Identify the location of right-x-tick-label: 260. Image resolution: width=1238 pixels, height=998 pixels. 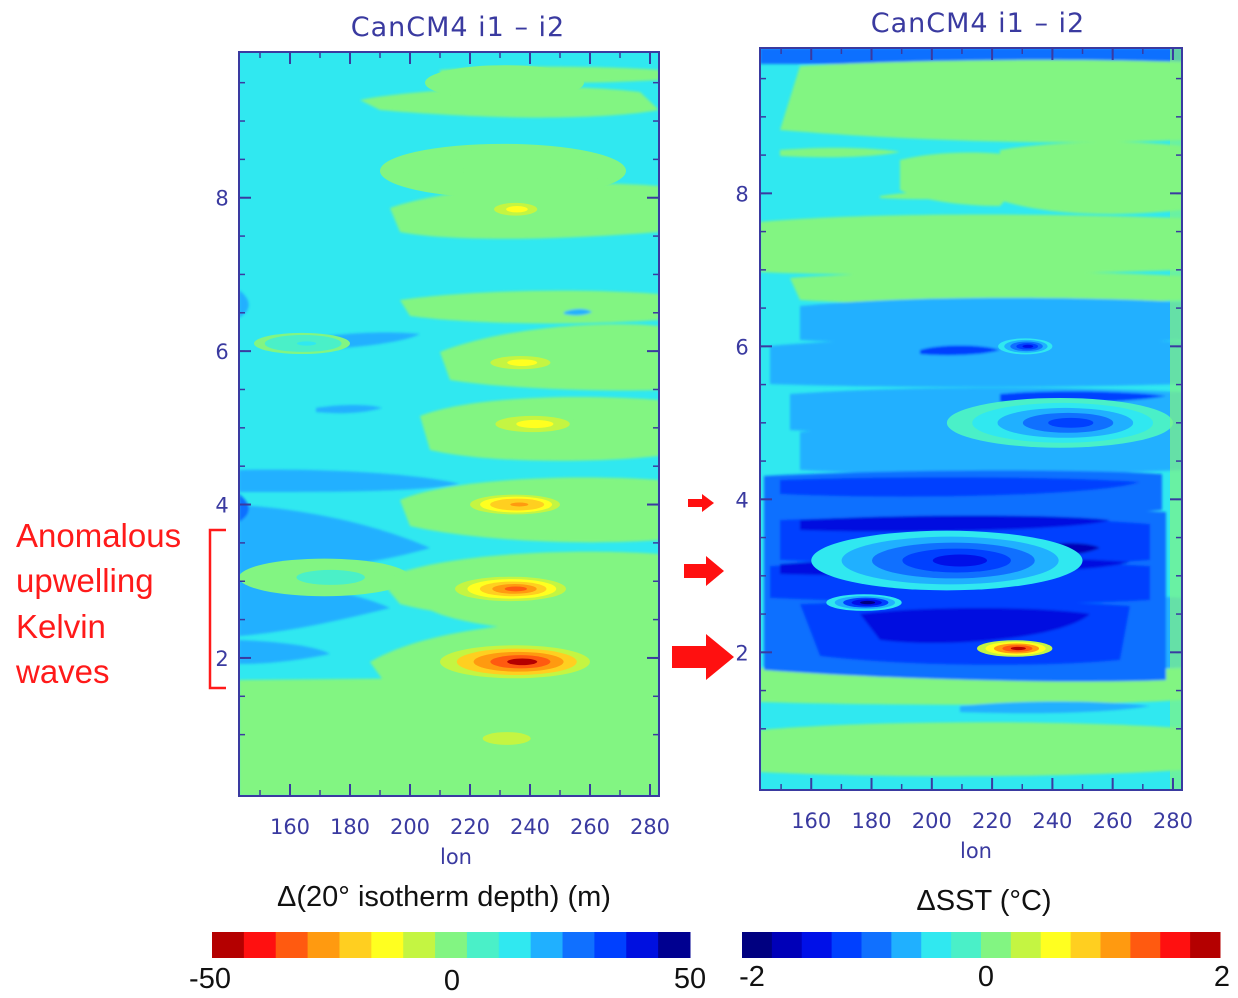
(1113, 821).